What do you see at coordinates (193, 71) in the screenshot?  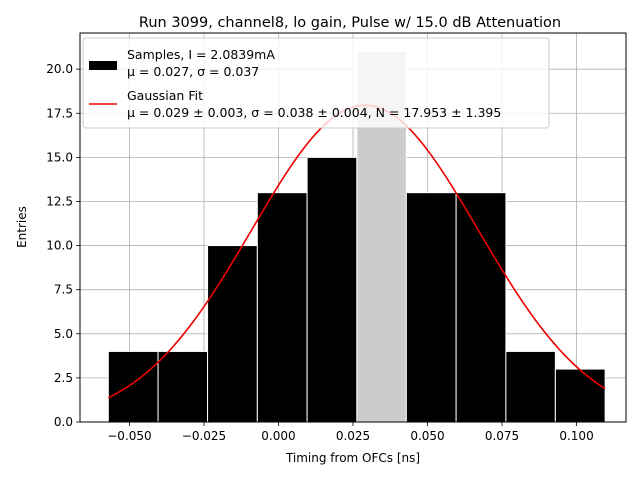 I see `legend-samples-stats: μ = 0.027, σ = 0.037` at bounding box center [193, 71].